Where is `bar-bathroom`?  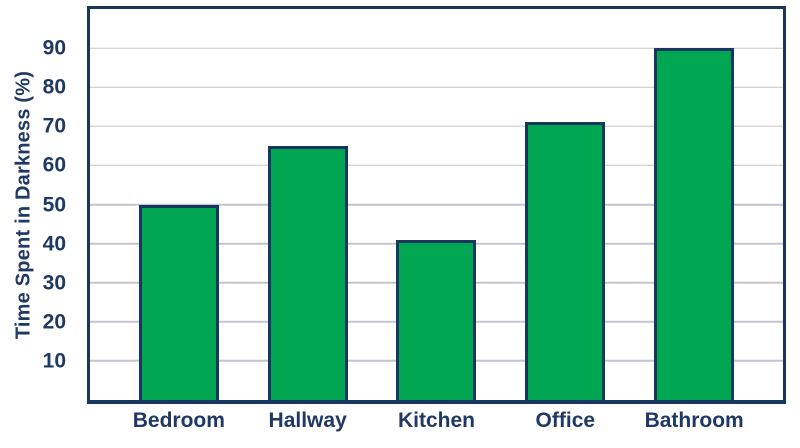
bar-bathroom is located at coordinates (694, 224).